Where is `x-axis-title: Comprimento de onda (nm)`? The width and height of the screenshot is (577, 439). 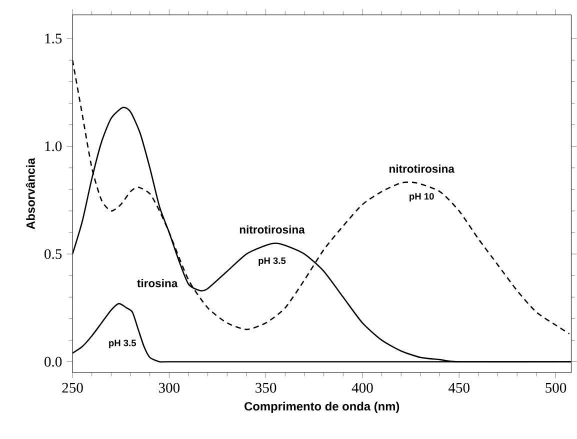
x-axis-title: Comprimento de onda (nm) is located at coordinates (322, 407).